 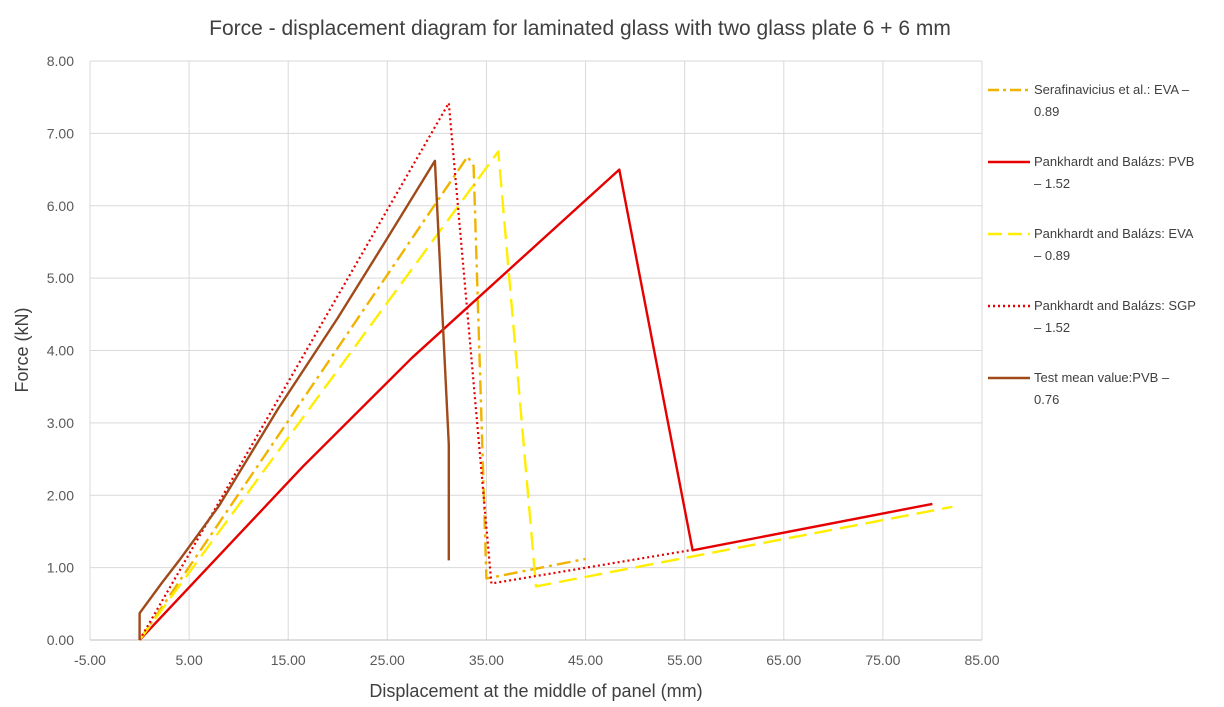 What do you see at coordinates (60, 133) in the screenshot?
I see `y-tick-label: 7.00` at bounding box center [60, 133].